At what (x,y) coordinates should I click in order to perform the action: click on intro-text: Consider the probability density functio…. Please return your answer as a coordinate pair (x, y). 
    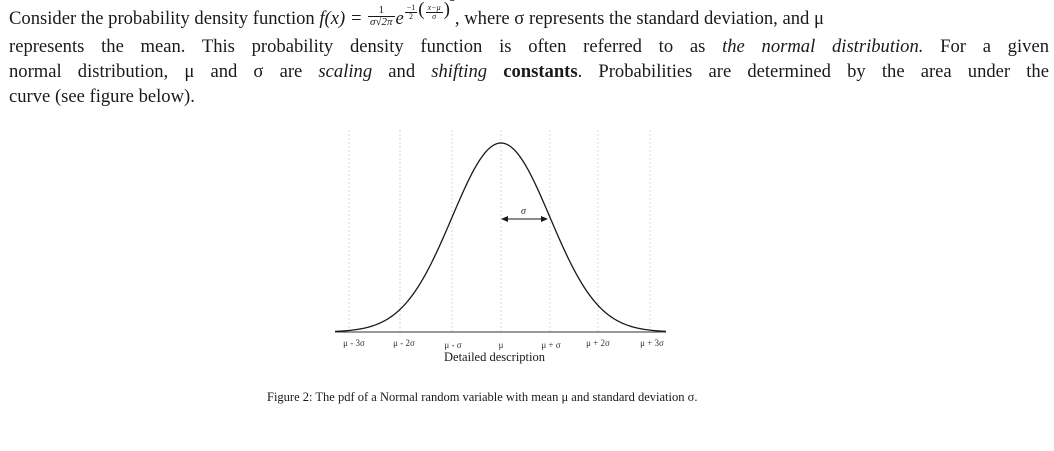
    Looking at the image, I should click on (164, 18).